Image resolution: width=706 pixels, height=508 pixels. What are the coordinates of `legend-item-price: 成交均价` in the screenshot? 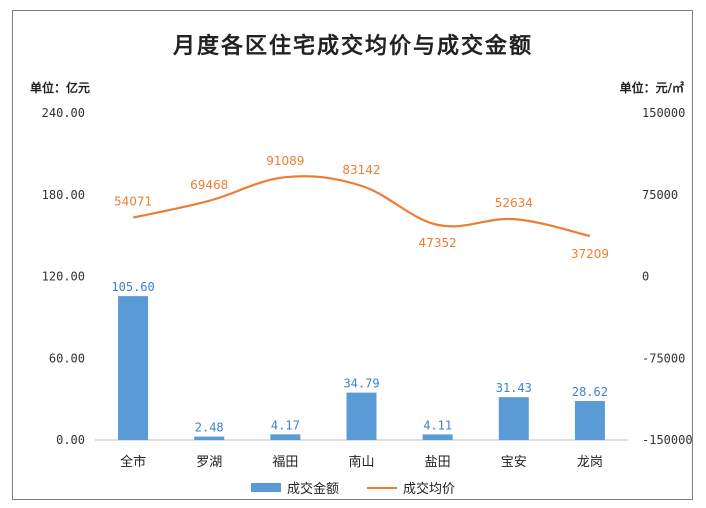 It's located at (411, 487).